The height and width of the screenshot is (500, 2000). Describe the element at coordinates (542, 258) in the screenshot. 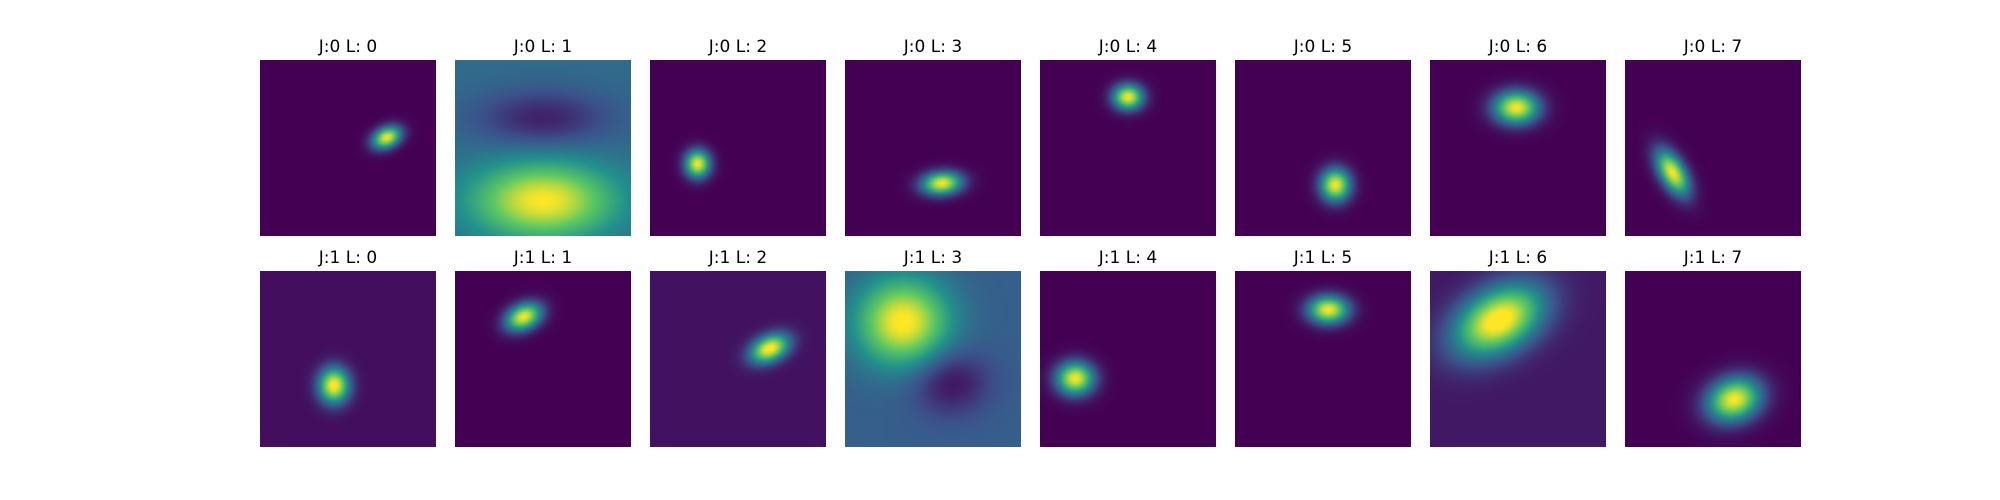

I see `panel-title: J:1 L: 1` at that location.